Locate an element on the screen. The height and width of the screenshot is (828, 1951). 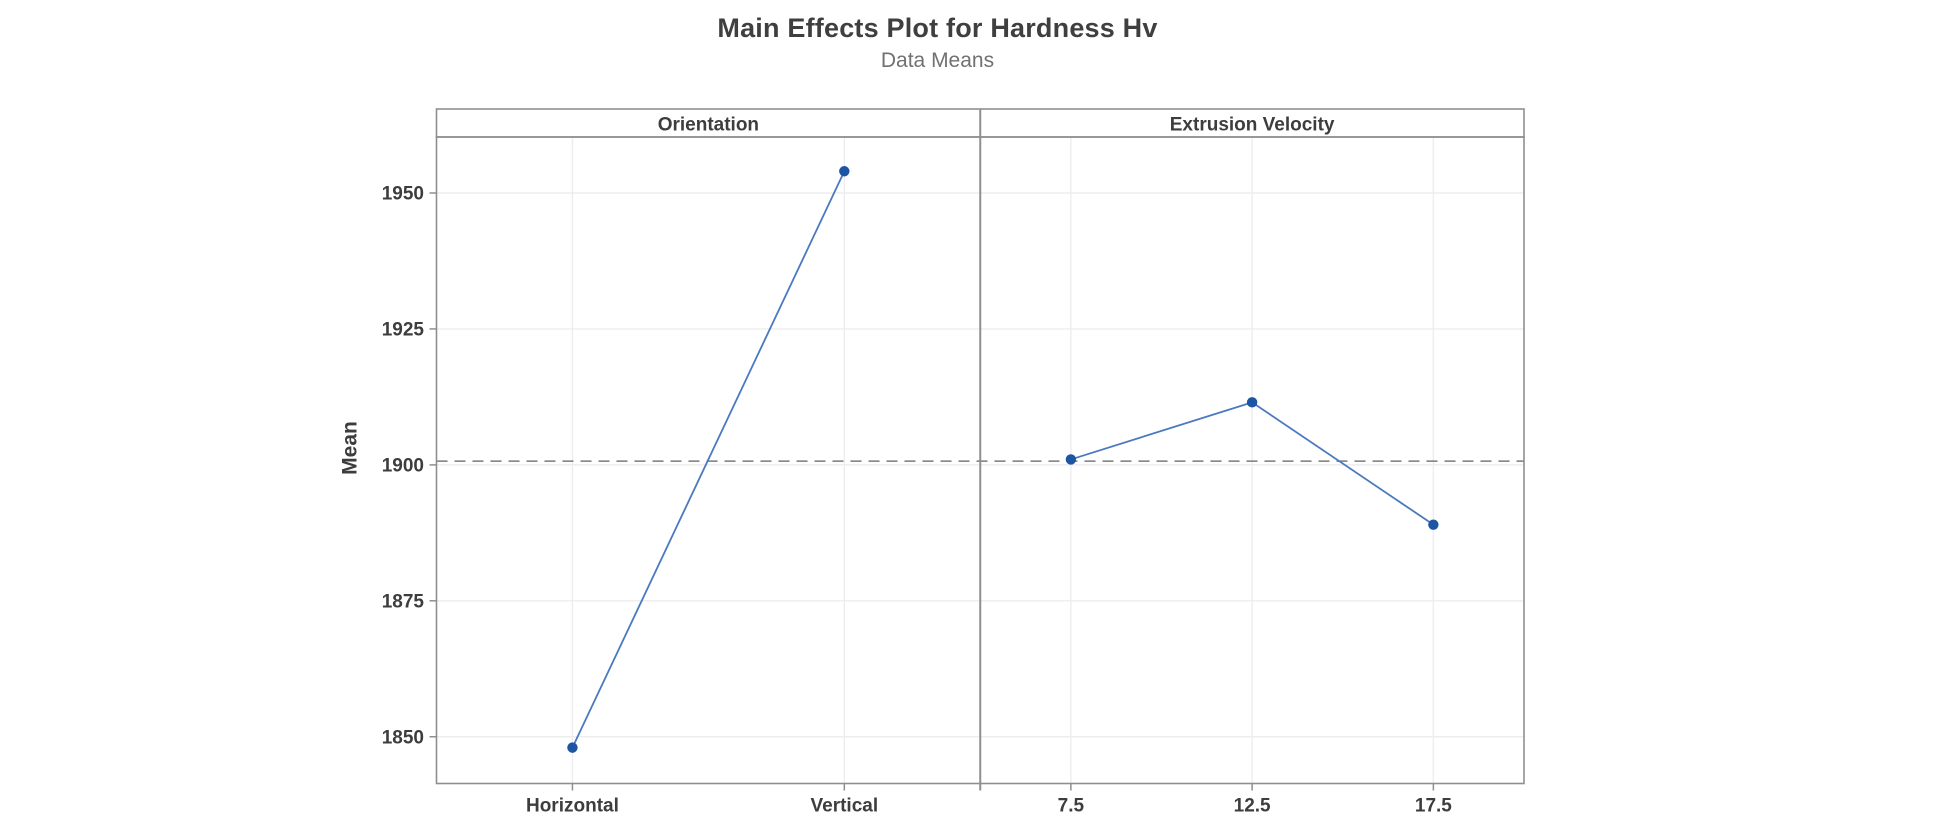
y-tick-label: 1875 is located at coordinates (403, 601).